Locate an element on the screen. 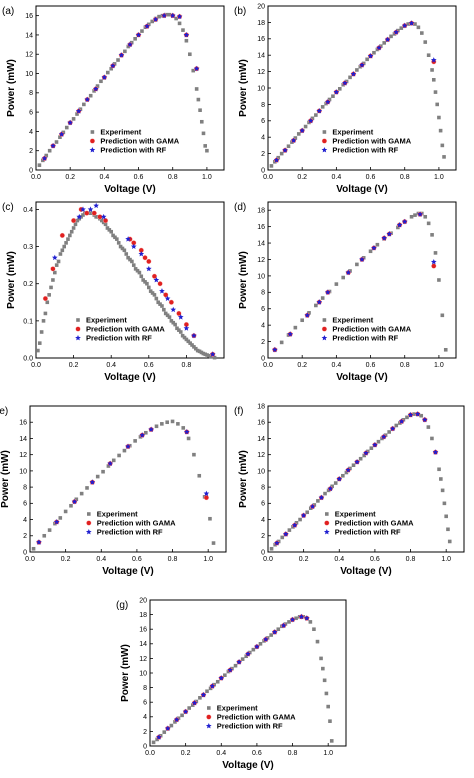  plot-frame is located at coordinates (128, 479).